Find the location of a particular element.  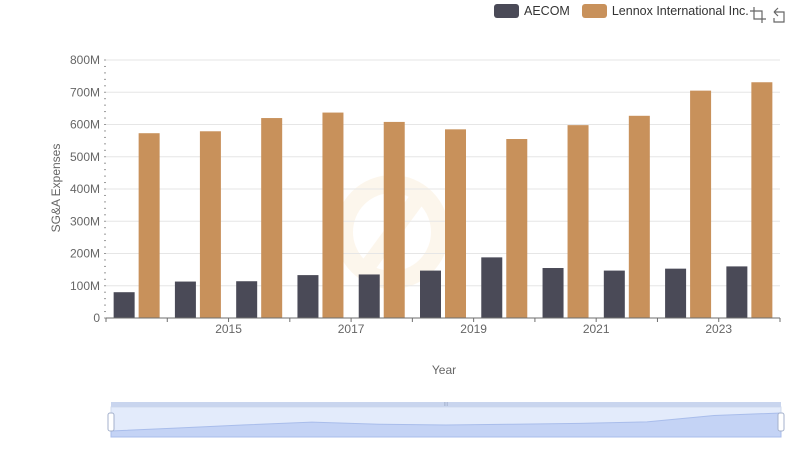

datazoom-handle-right is located at coordinates (781, 422).